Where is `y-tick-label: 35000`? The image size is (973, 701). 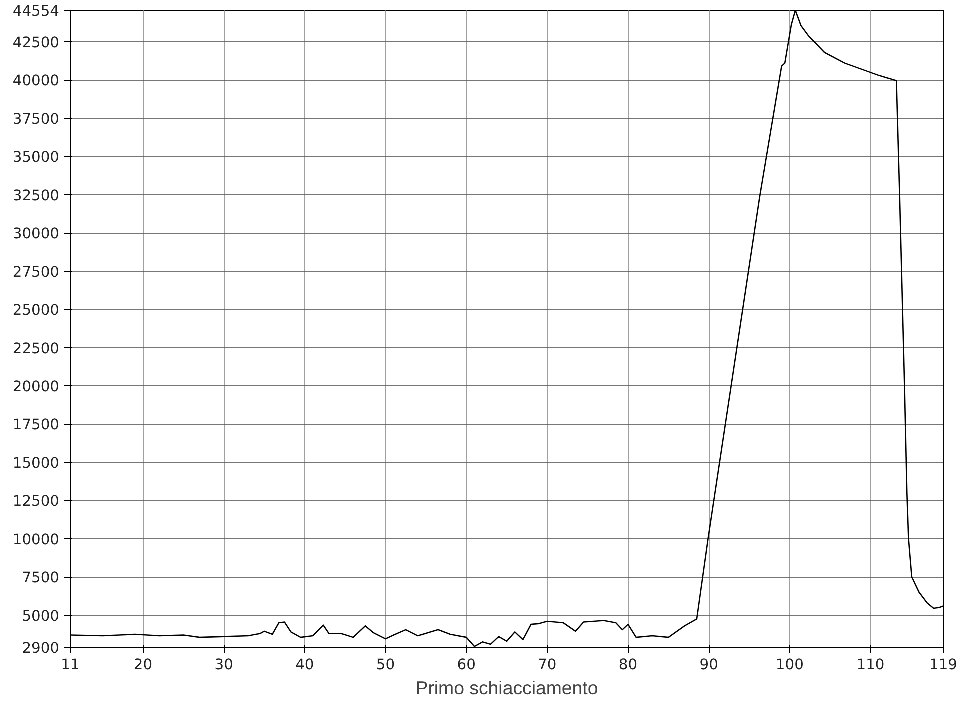
y-tick-label: 35000 is located at coordinates (36, 157).